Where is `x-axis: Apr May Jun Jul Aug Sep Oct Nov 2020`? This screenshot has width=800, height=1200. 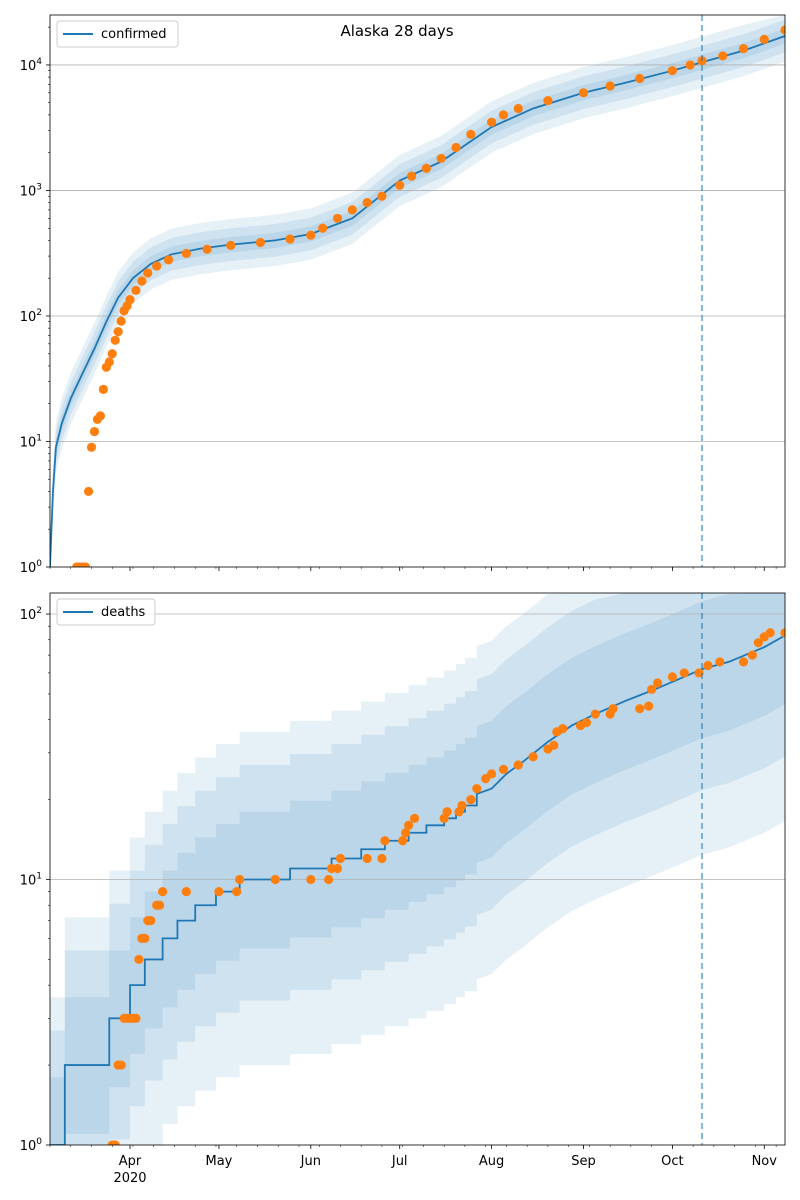 x-axis: Apr May Jun Jul Aug Sep Oct Nov 2020 is located at coordinates (445, 1170).